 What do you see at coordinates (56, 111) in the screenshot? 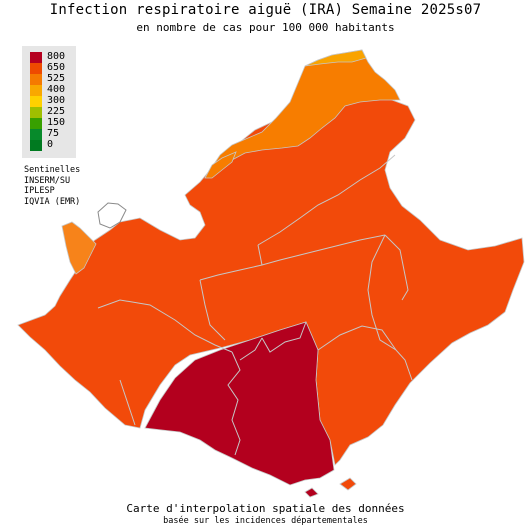
I see `legend-label: 225` at bounding box center [56, 111].